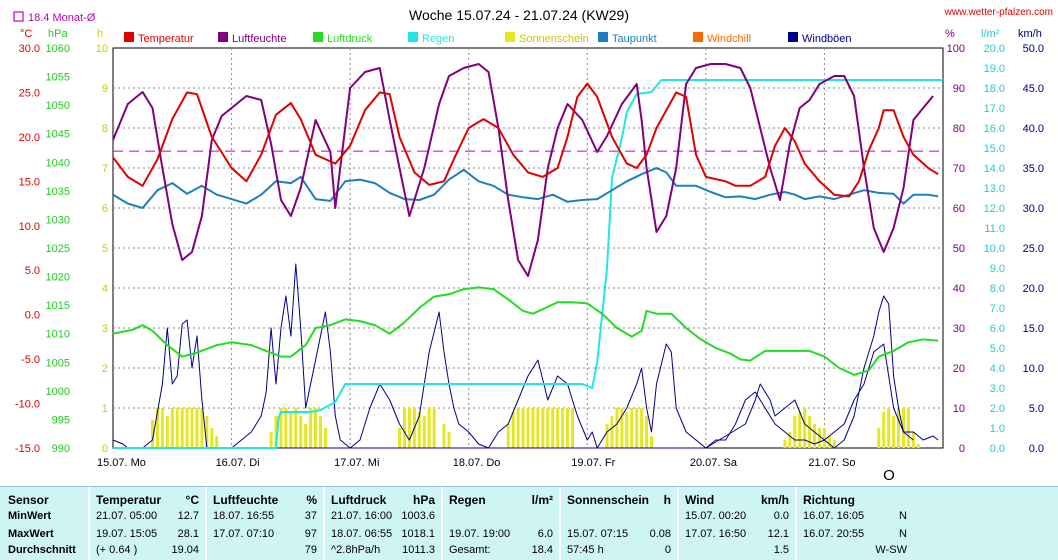 The image size is (1058, 560). I want to click on x-tick-label: 21.07. So, so click(831, 463).